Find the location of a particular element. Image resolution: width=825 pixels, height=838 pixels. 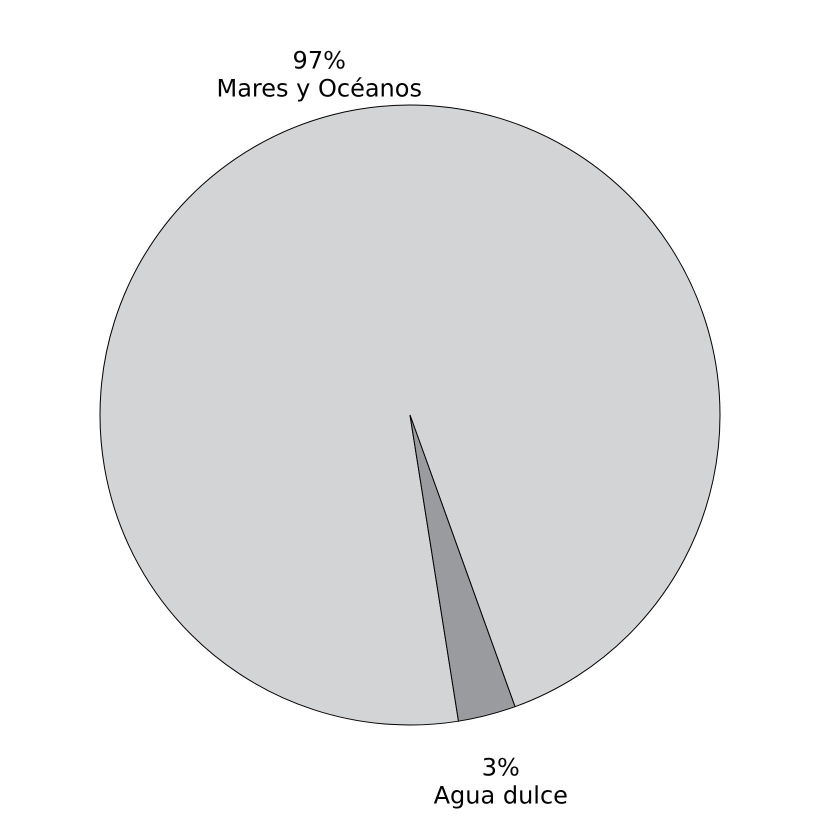

data-label: 3% is located at coordinates (501, 768).